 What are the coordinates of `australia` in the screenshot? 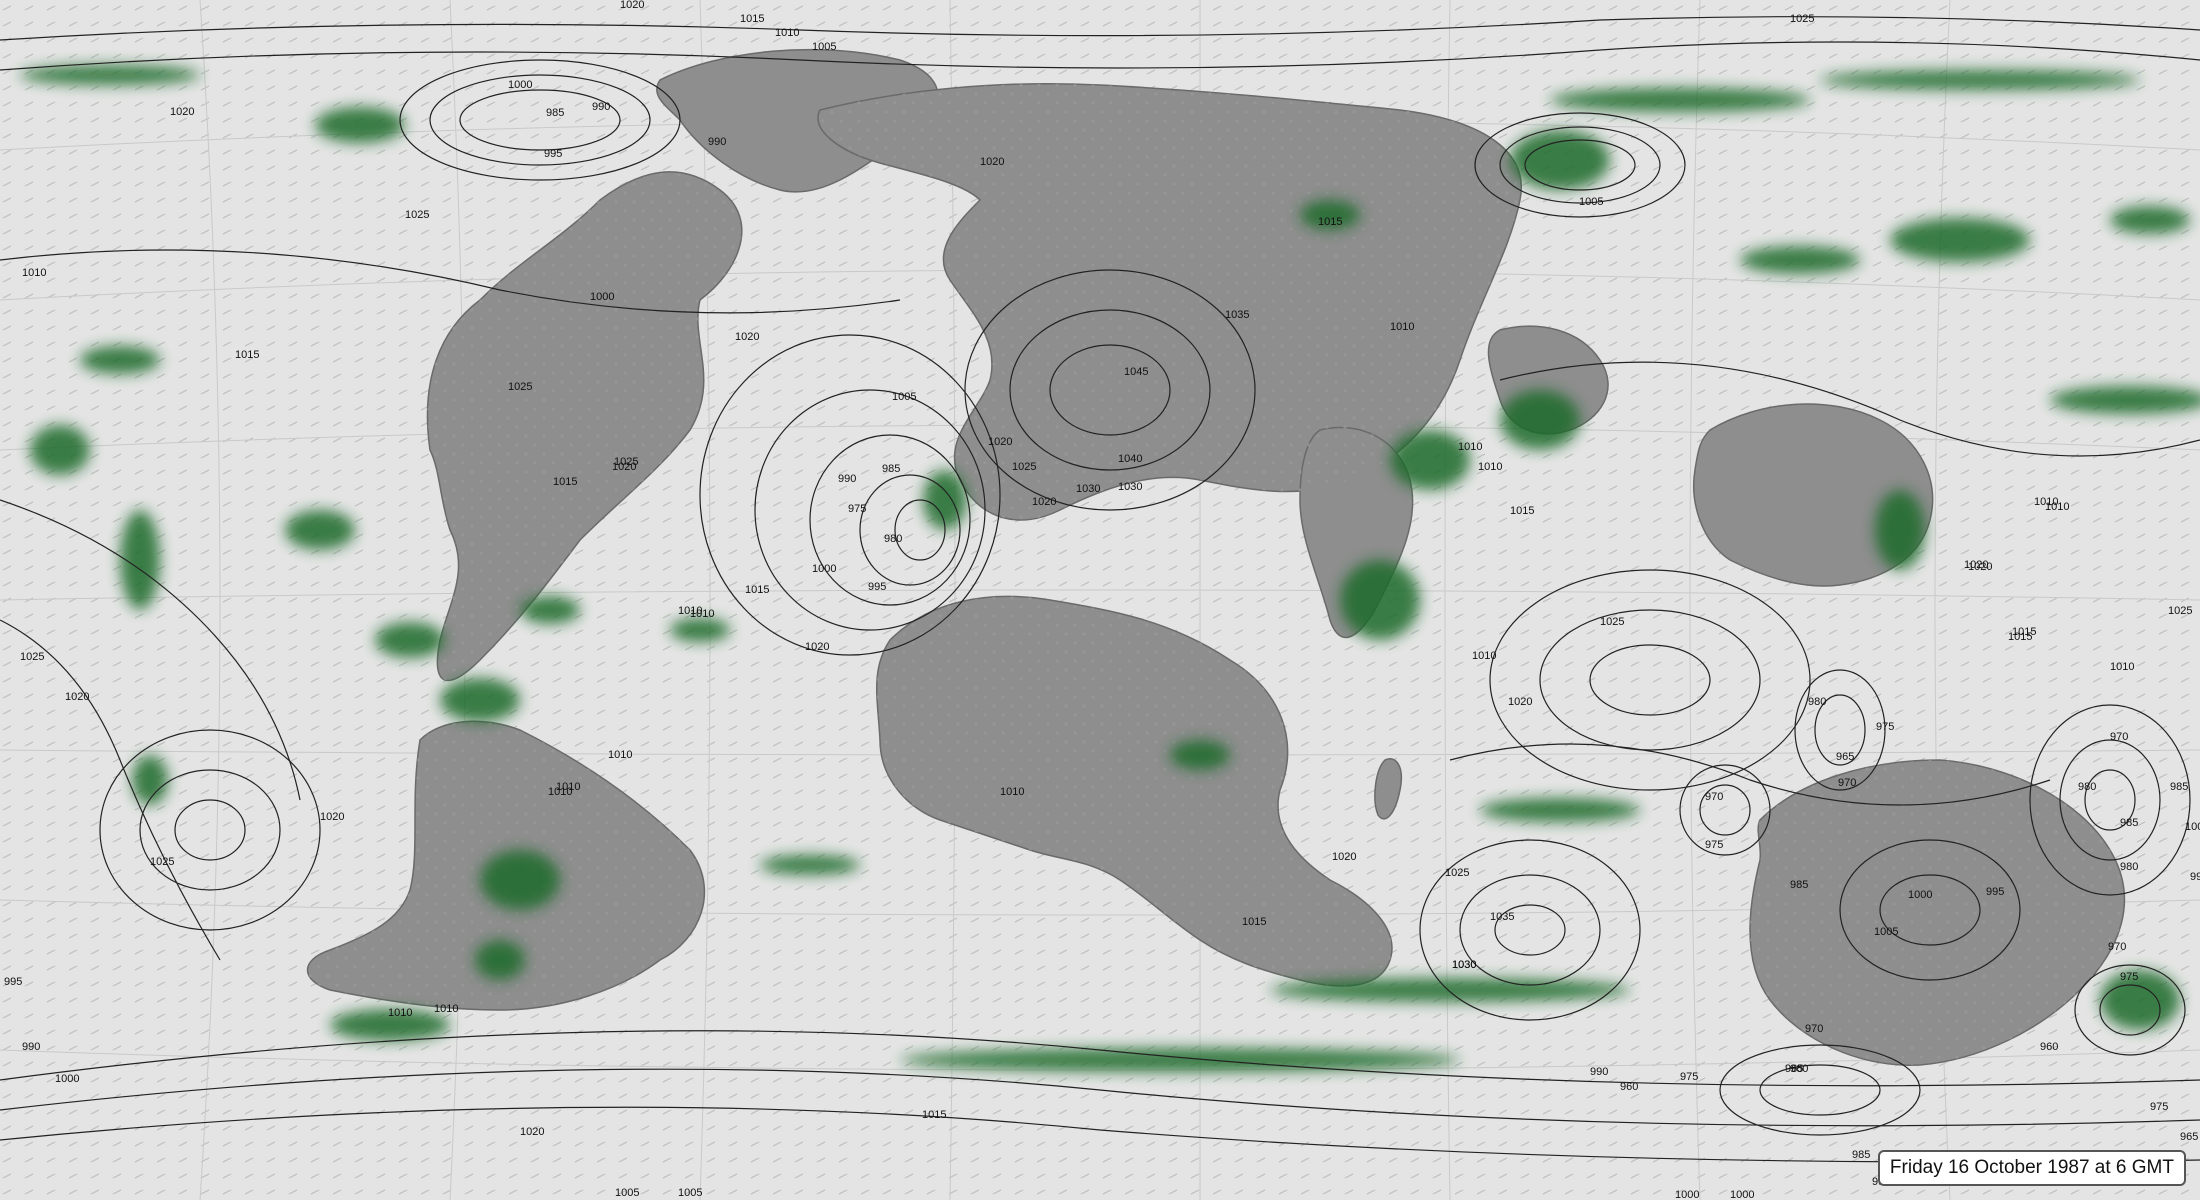 It's located at (1813, 495).